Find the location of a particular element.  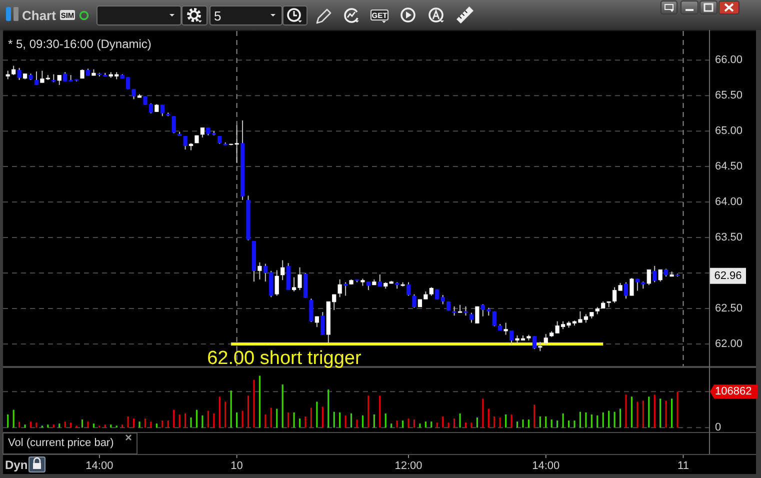

y-tick-label: 0 is located at coordinates (718, 428).